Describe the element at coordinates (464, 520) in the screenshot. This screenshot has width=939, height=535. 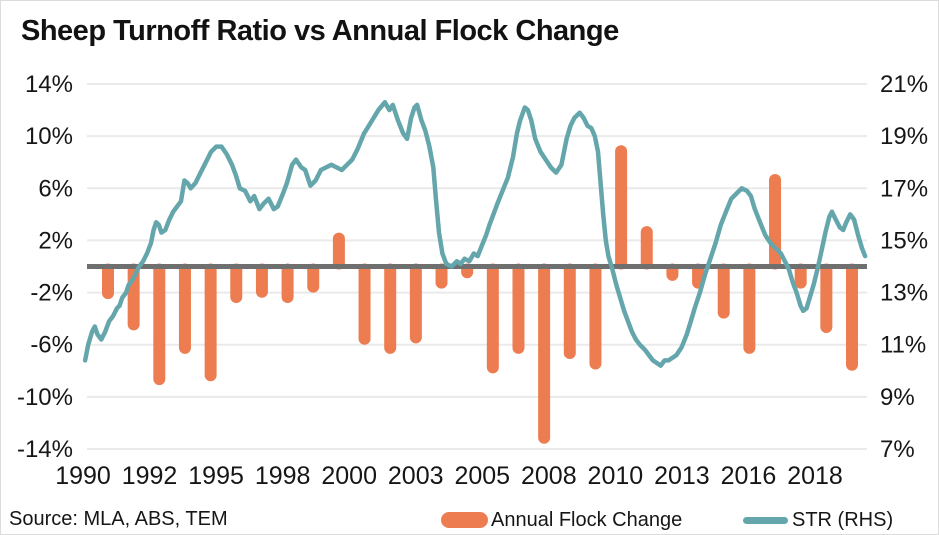
I see `annual-flock-change-legend-swatch` at that location.